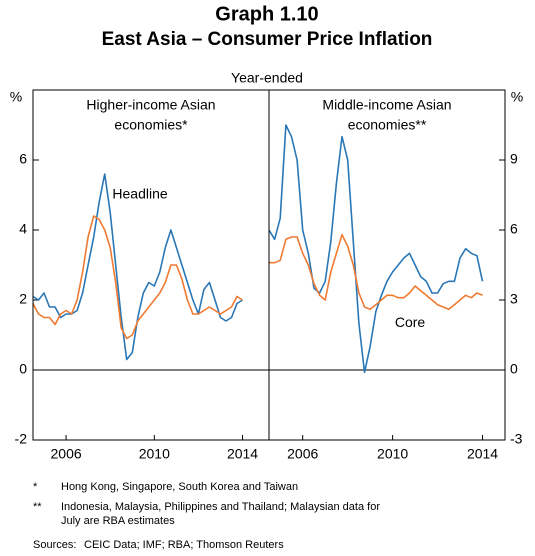 This screenshot has height=556, width=535. Describe the element at coordinates (118, 521) in the screenshot. I see `footnote: July are RBA estimates` at that location.